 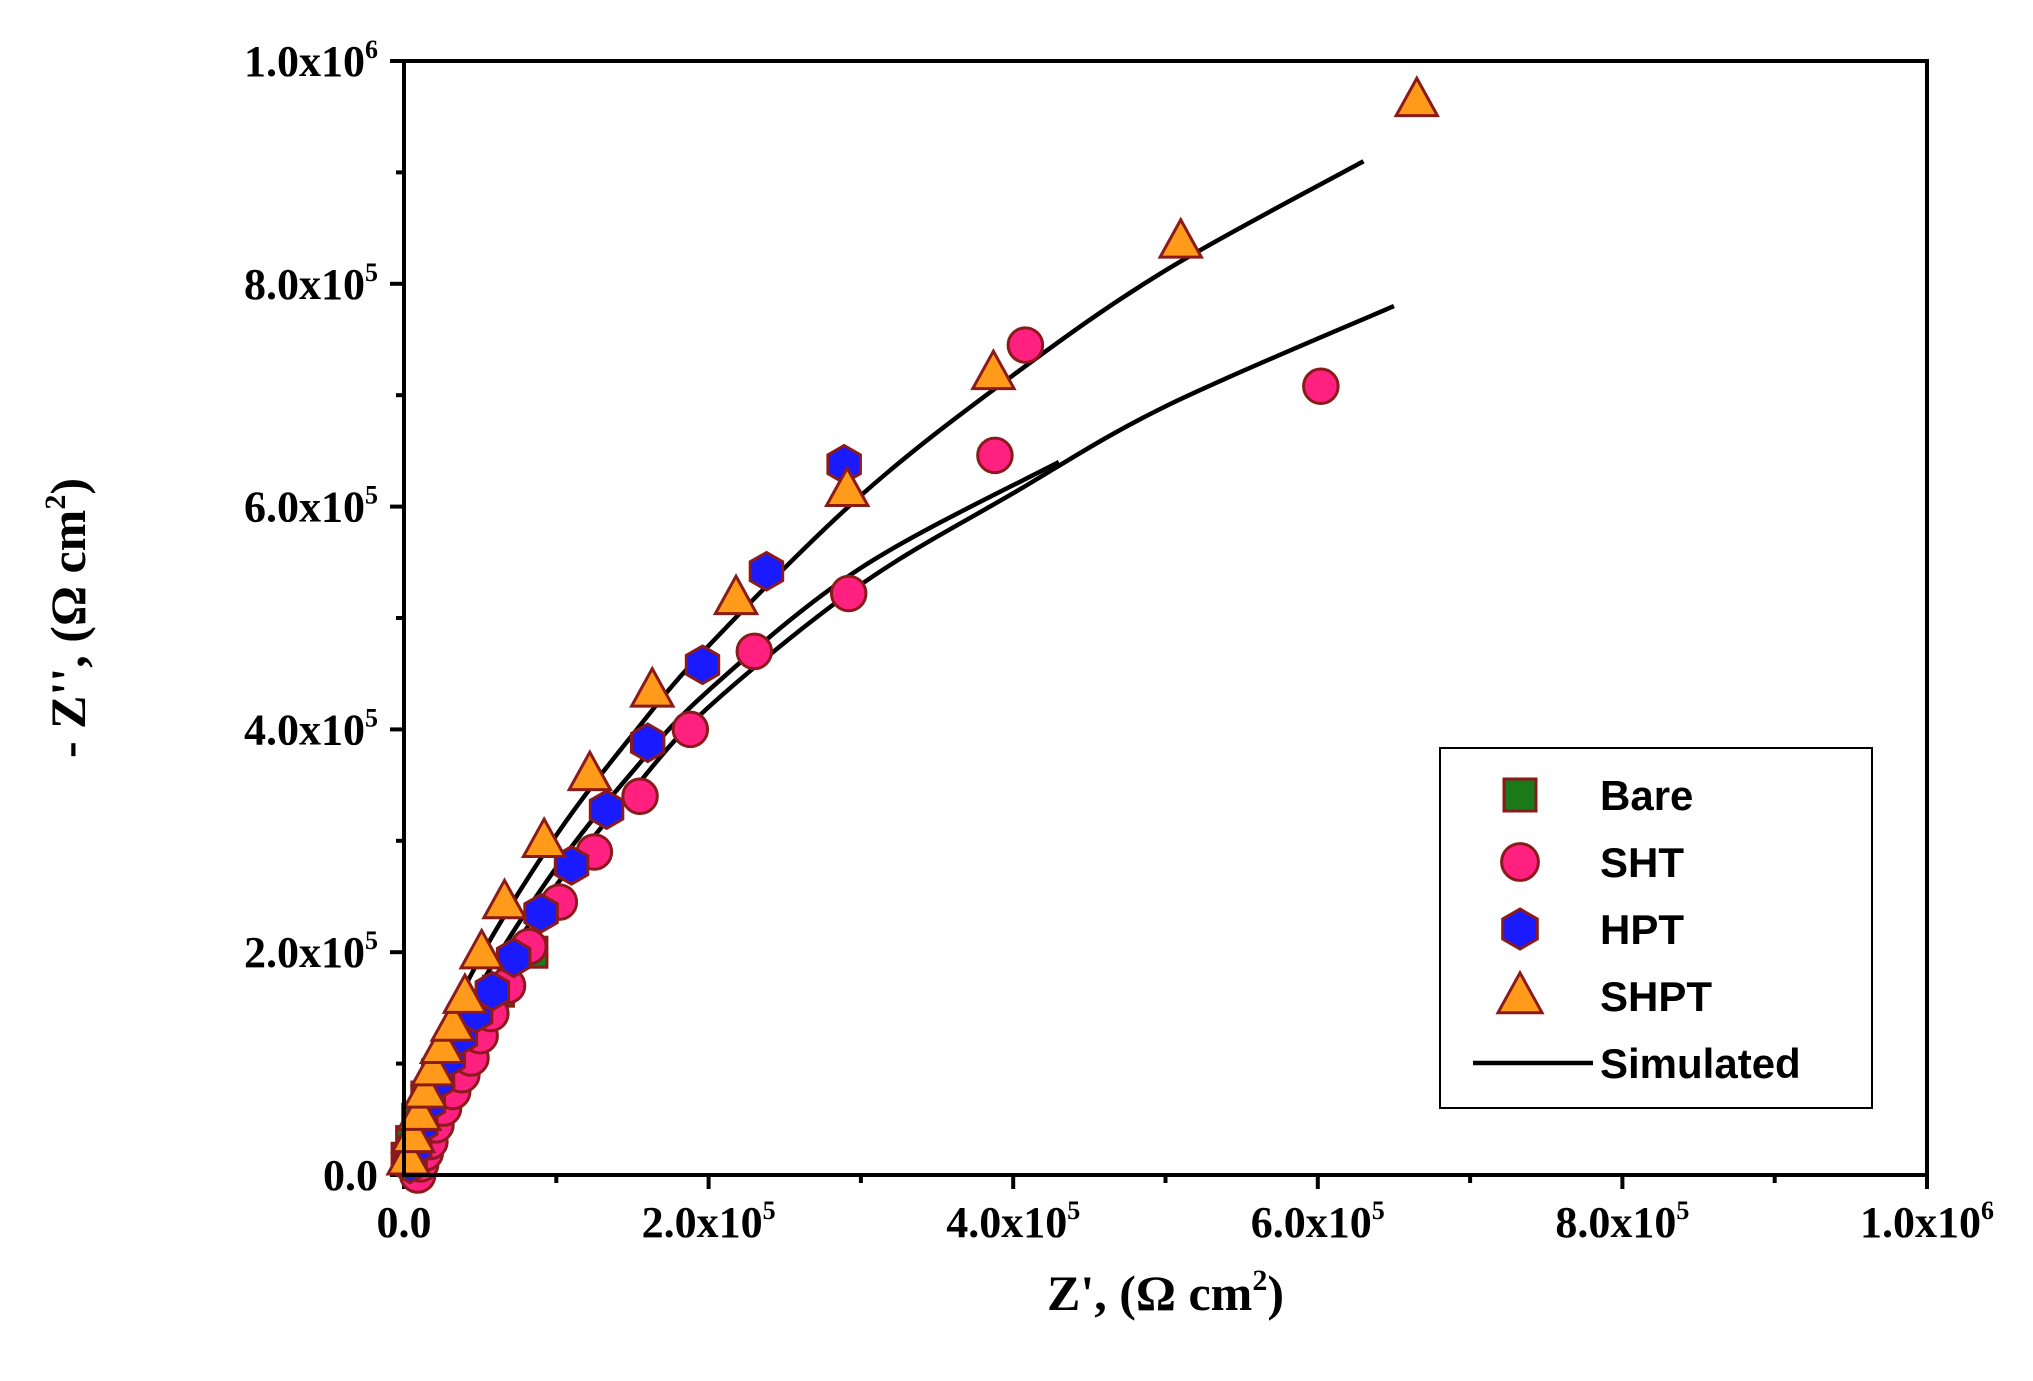 What do you see at coordinates (1520, 795) in the screenshot?
I see `legend-marker-bare` at bounding box center [1520, 795].